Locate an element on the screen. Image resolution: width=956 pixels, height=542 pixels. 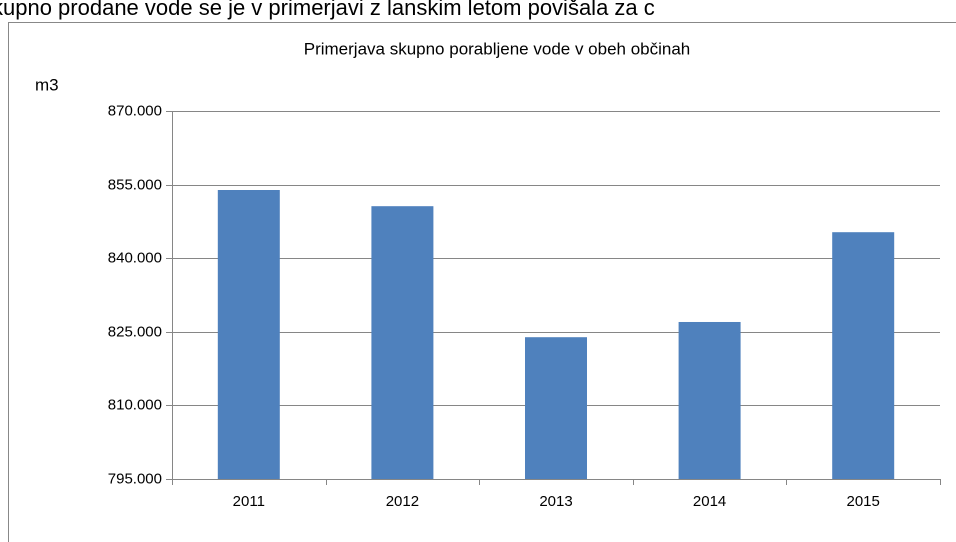
y-tick-label: 795.000 is located at coordinates (135, 478).